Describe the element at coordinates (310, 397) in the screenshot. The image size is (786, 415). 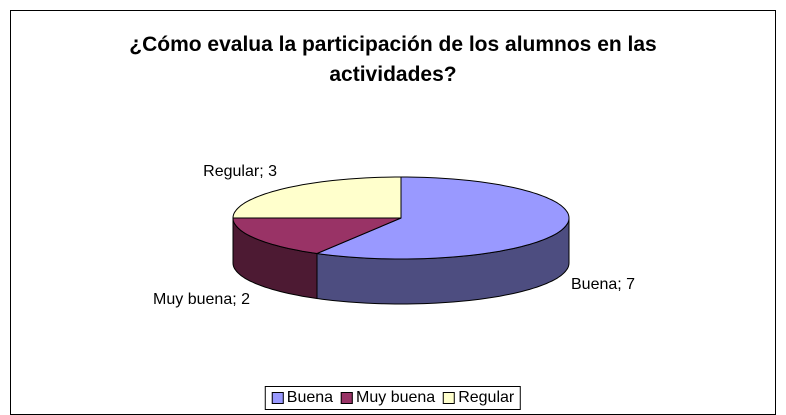
I see `legend-label: Buena` at that location.